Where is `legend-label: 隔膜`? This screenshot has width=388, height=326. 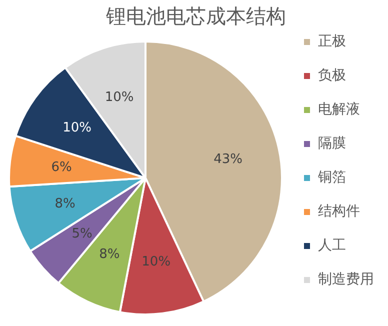 legend-label: 隔膜 is located at coordinates (332, 144).